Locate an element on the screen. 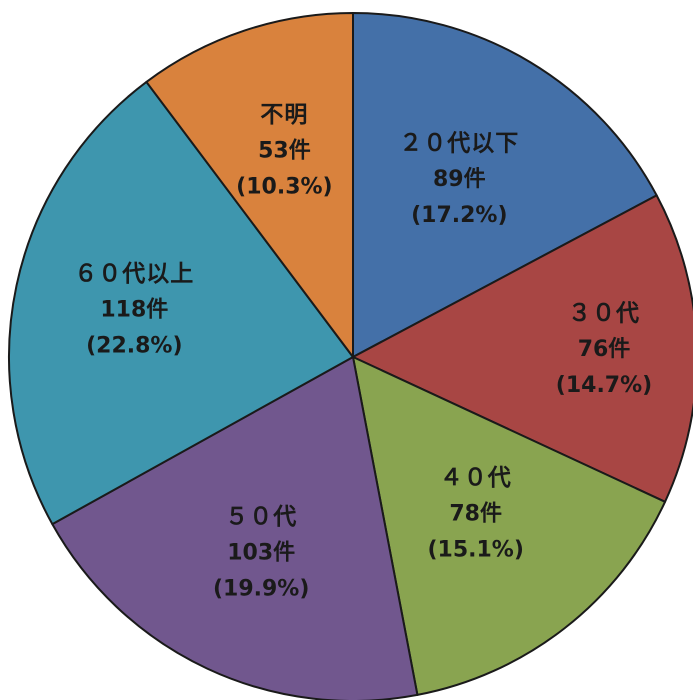 The height and width of the screenshot is (700, 693). slice-label-group: ５０代 103件 (19.9%) is located at coordinates (261, 553).